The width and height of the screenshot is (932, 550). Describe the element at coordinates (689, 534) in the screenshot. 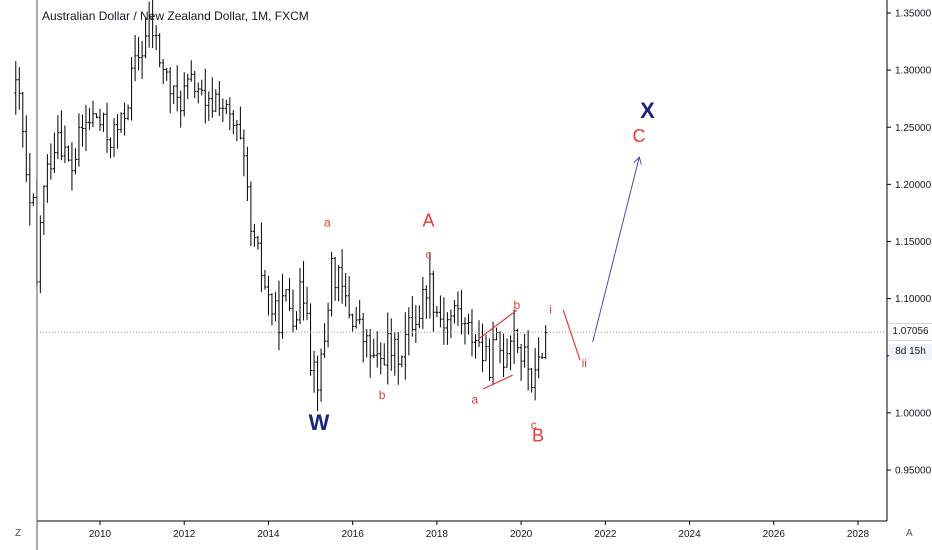

I see `time-tick-label: 2024` at that location.